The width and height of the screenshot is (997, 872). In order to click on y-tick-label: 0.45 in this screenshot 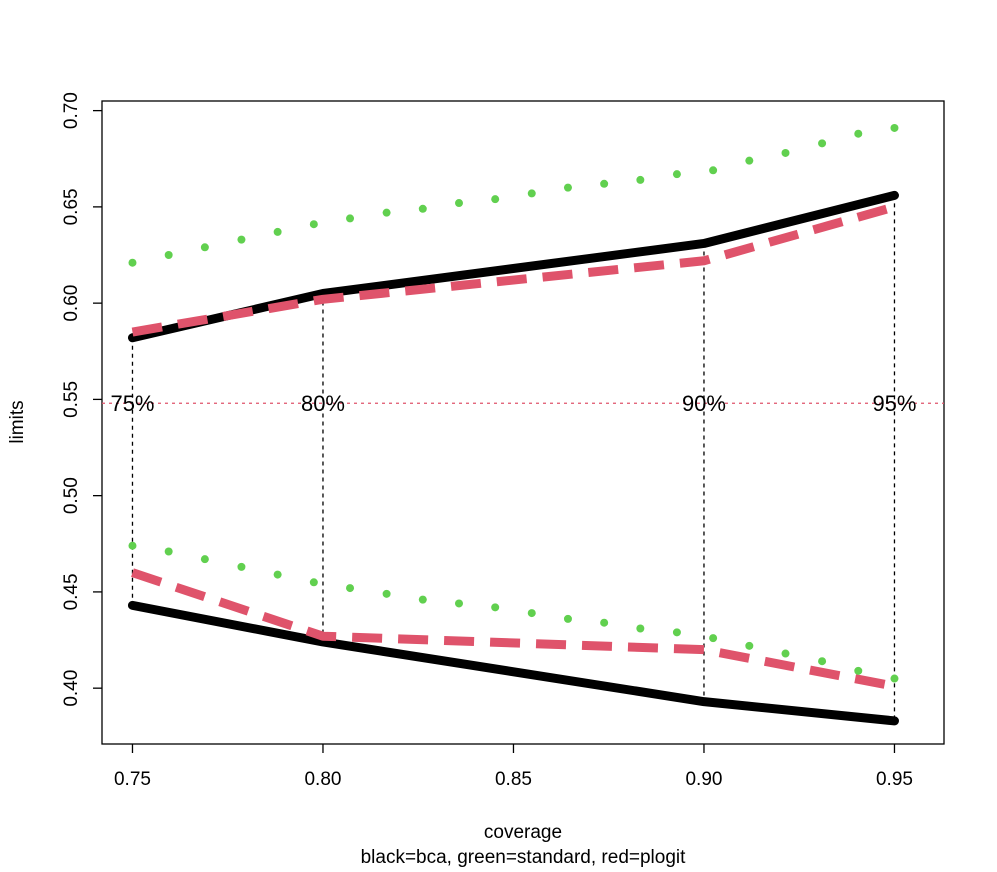, I will do `click(71, 591)`.